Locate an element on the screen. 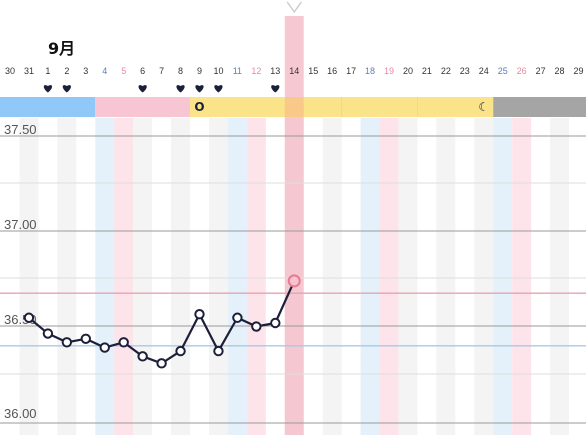 The width and height of the screenshot is (586, 440). x-tick-label-15: 15 is located at coordinates (313, 71).